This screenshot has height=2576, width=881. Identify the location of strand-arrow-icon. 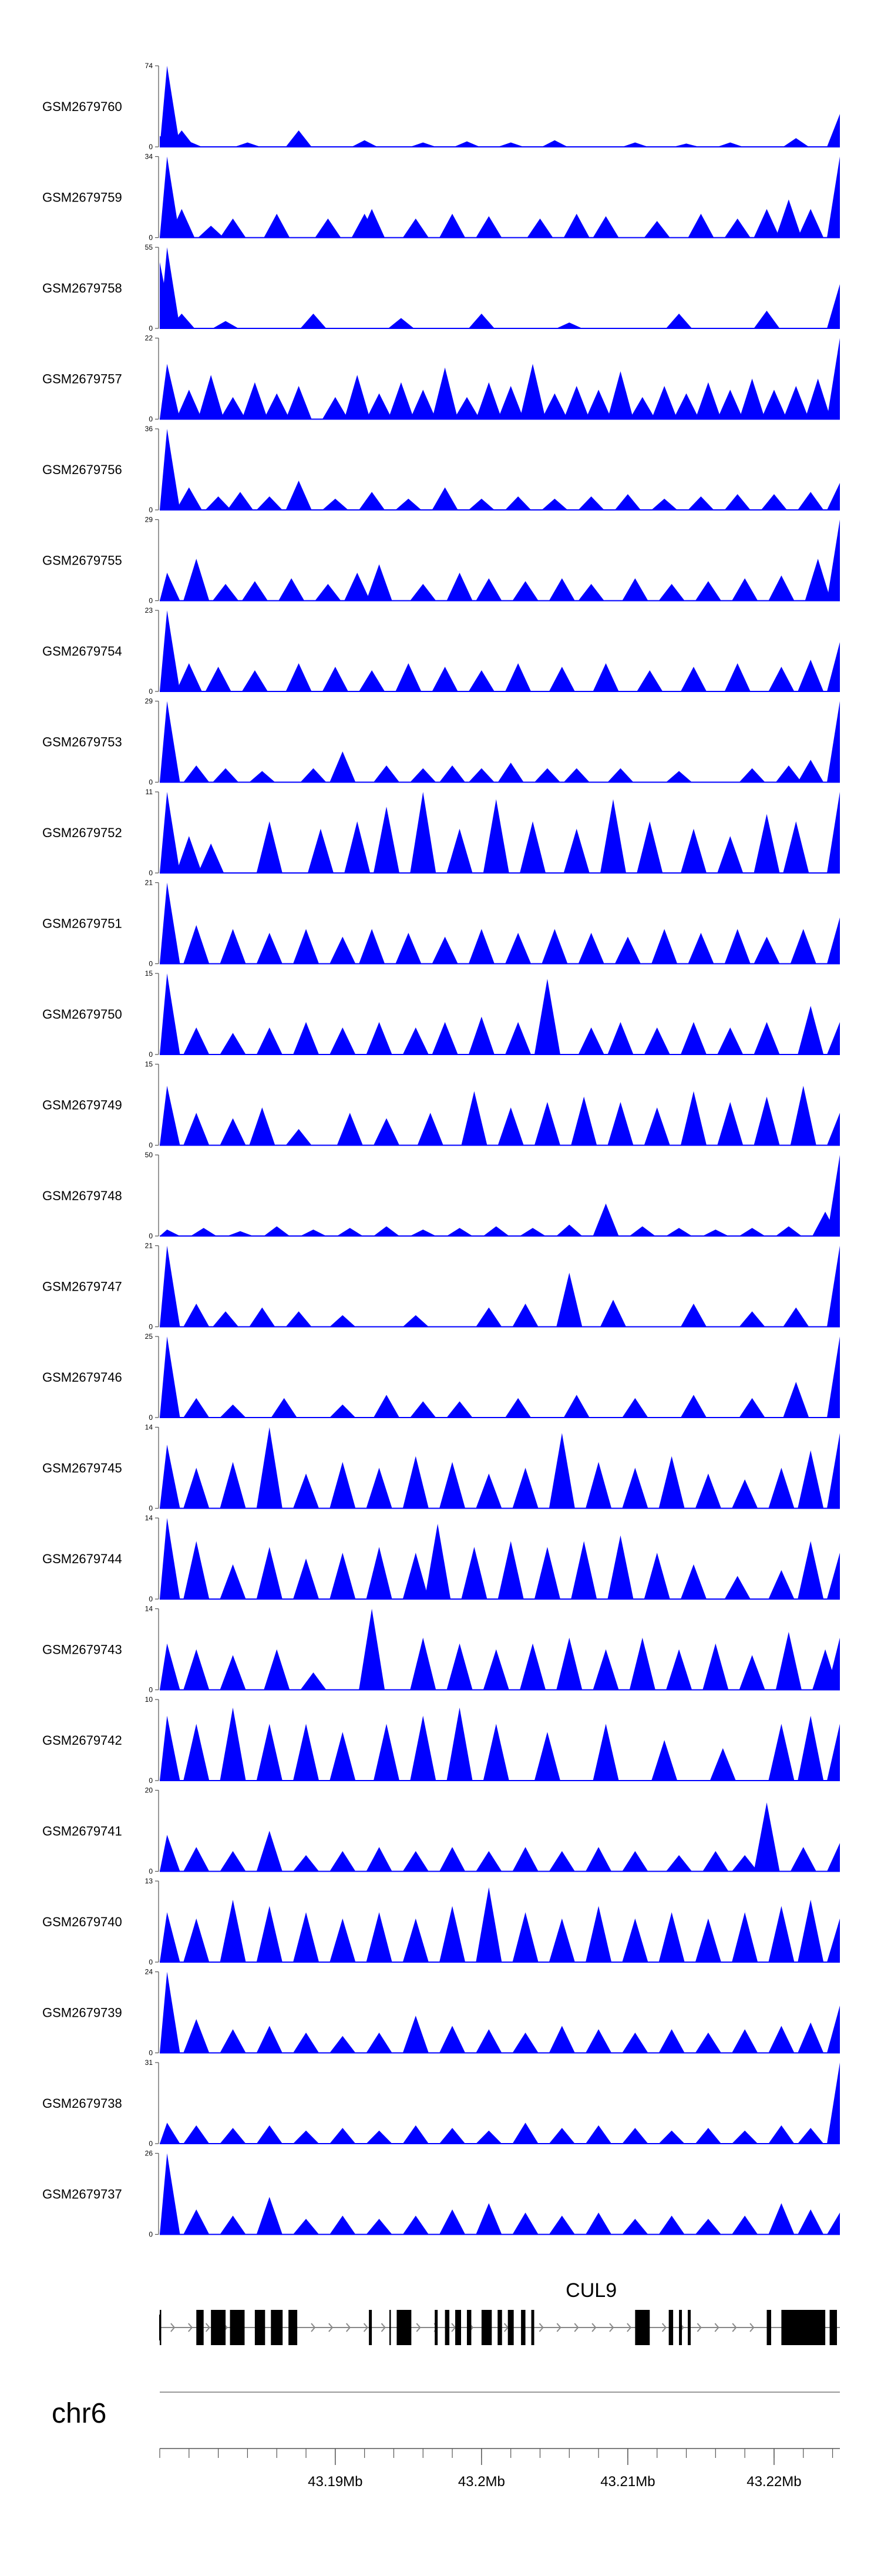
(207, 2327).